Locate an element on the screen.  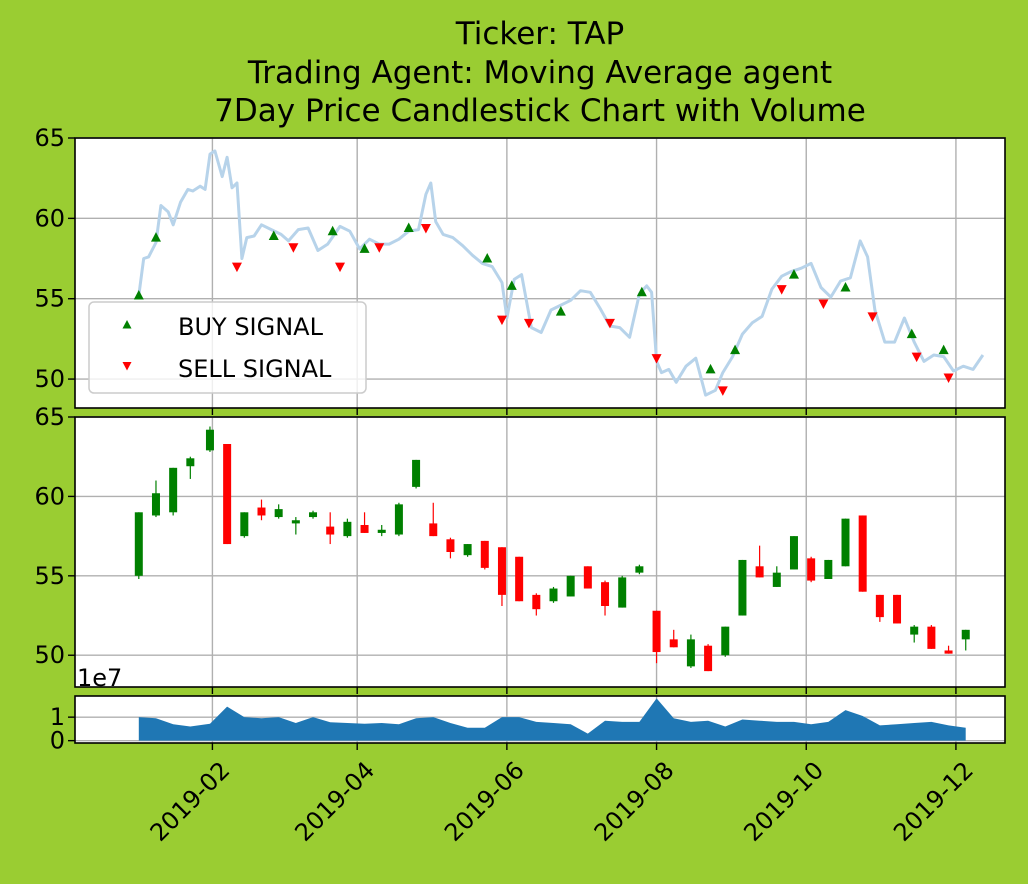
candles-y-tick-label: 50 is located at coordinates (49, 655).